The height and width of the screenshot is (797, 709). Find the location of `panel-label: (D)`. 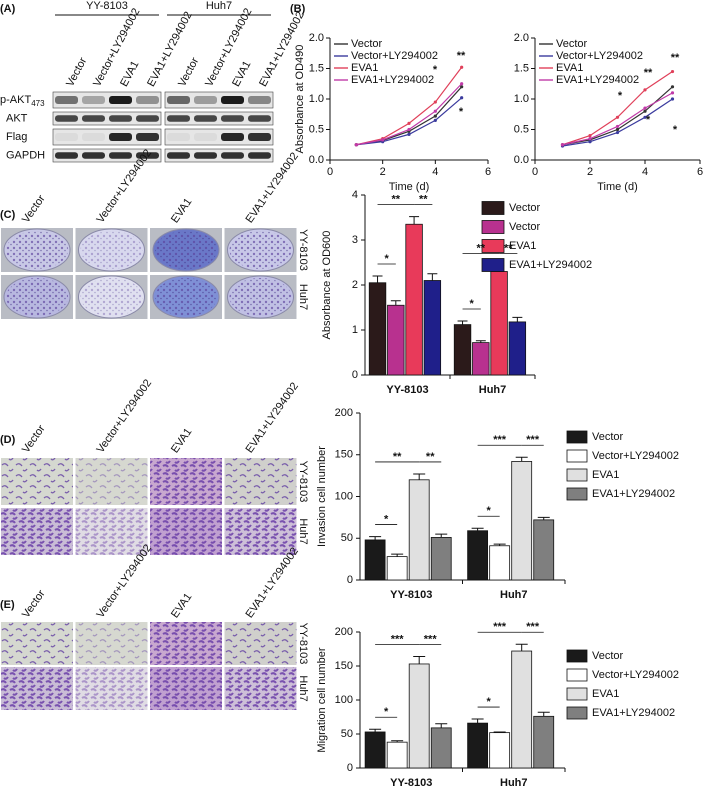

panel-label: (D) is located at coordinates (8, 440).